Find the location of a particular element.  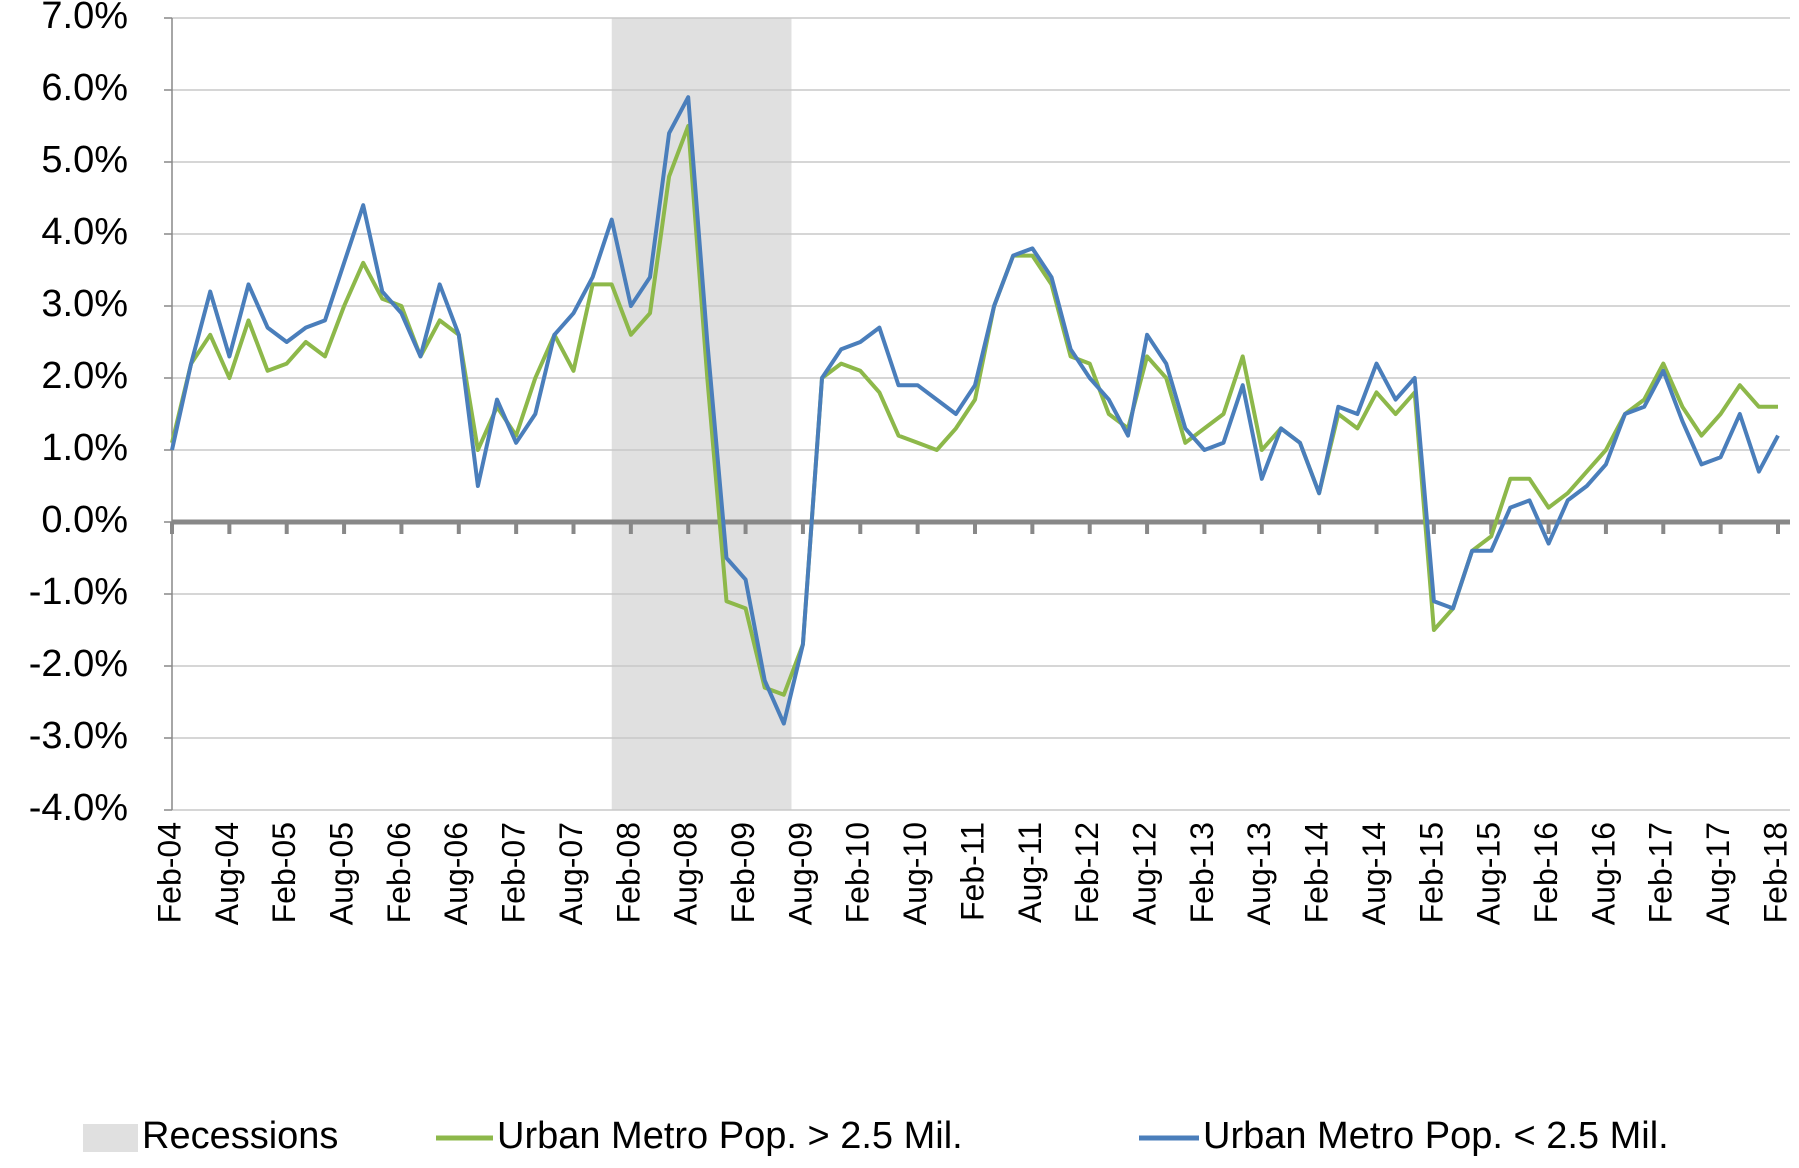

x-tick-label: Feb-18 is located at coordinates (1775, 872).